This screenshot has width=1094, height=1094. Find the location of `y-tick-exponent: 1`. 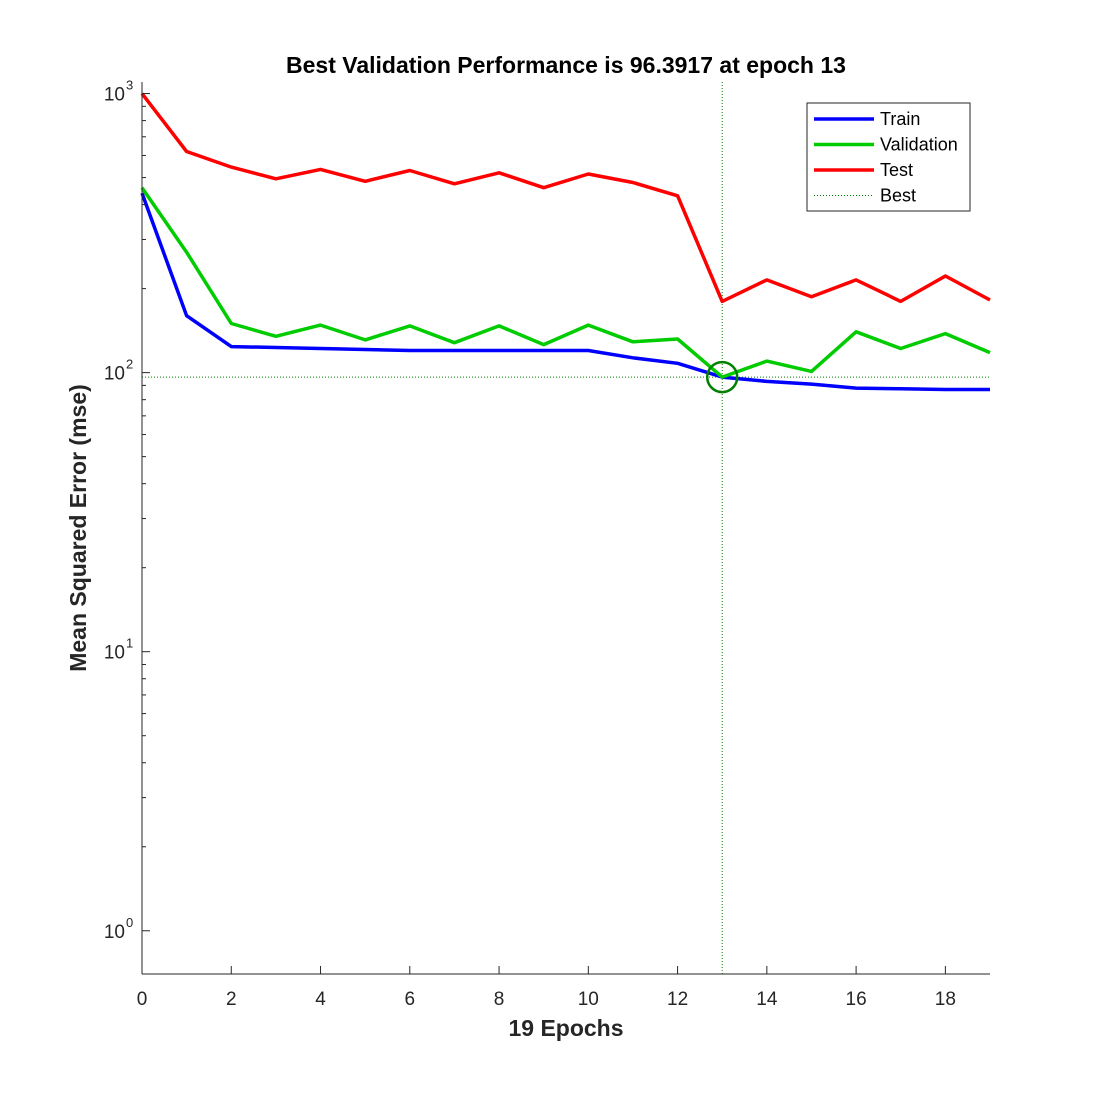

y-tick-exponent: 1 is located at coordinates (129, 643).